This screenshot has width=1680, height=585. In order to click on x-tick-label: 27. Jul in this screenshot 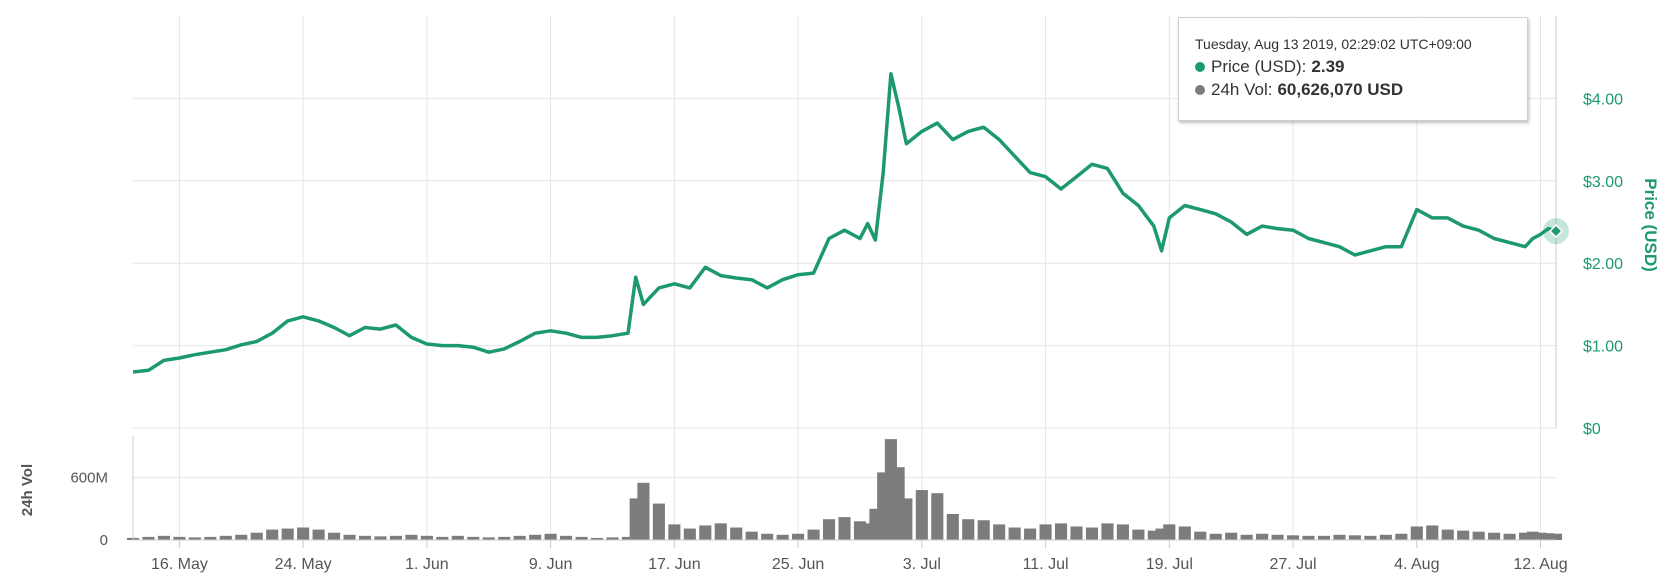, I will do `click(1292, 564)`.